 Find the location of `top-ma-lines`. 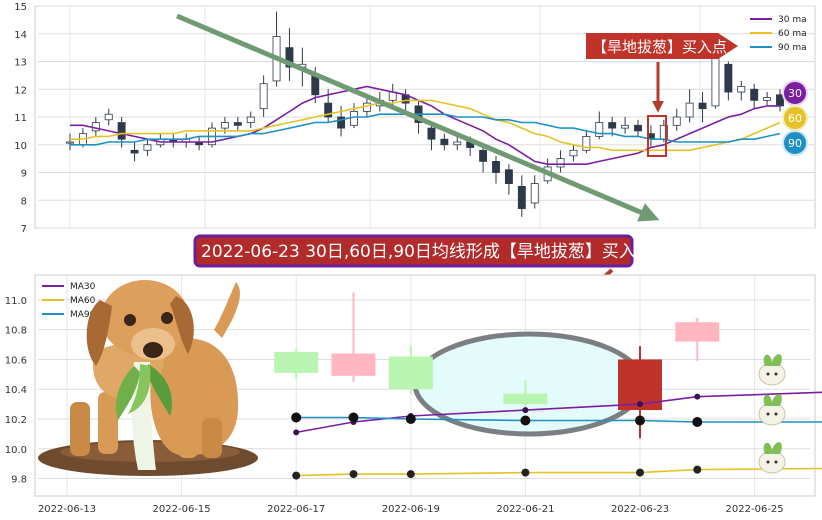

top-ma-lines is located at coordinates (425, 125).